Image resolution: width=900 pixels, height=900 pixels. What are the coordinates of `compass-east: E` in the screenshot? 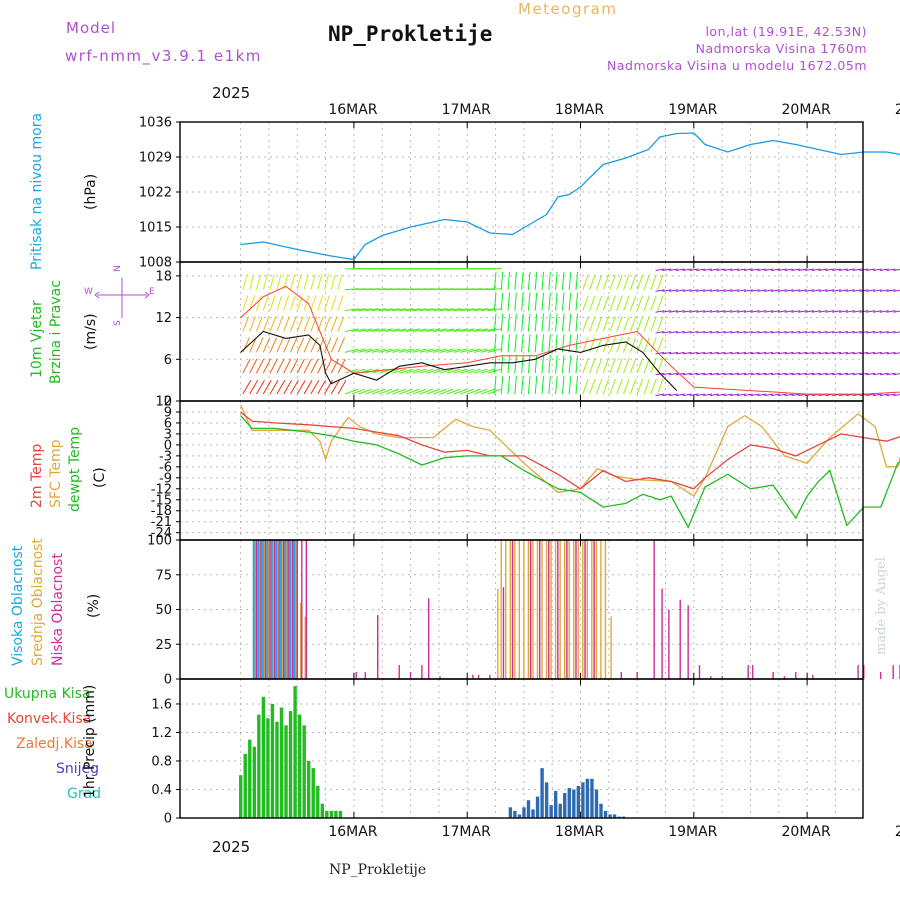 It's located at (152, 292).